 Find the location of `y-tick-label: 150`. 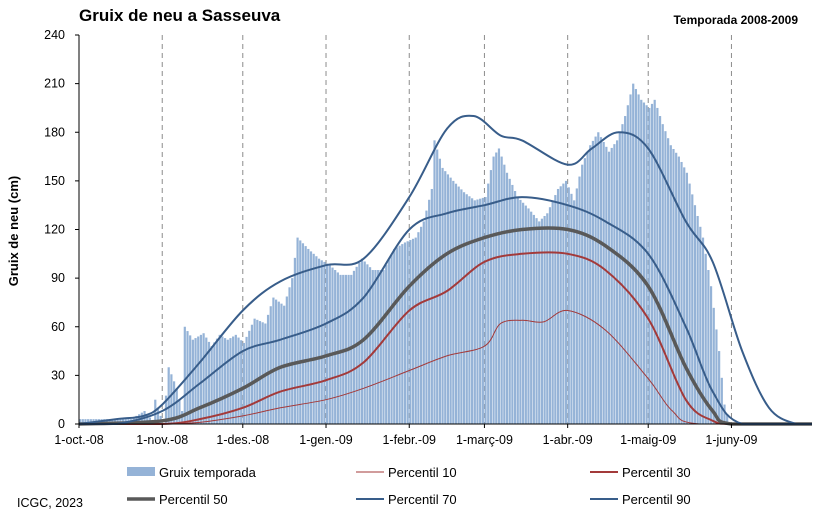

y-tick-label: 150 is located at coordinates (54, 181).